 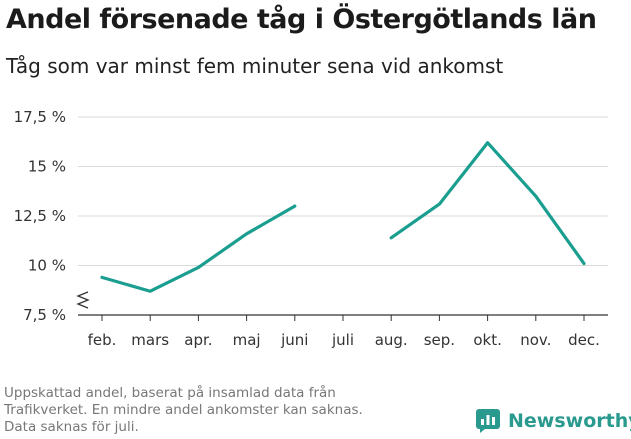 What do you see at coordinates (301, 19) in the screenshot?
I see `chart-title: Andel försenade tåg i Östergötlands län` at bounding box center [301, 19].